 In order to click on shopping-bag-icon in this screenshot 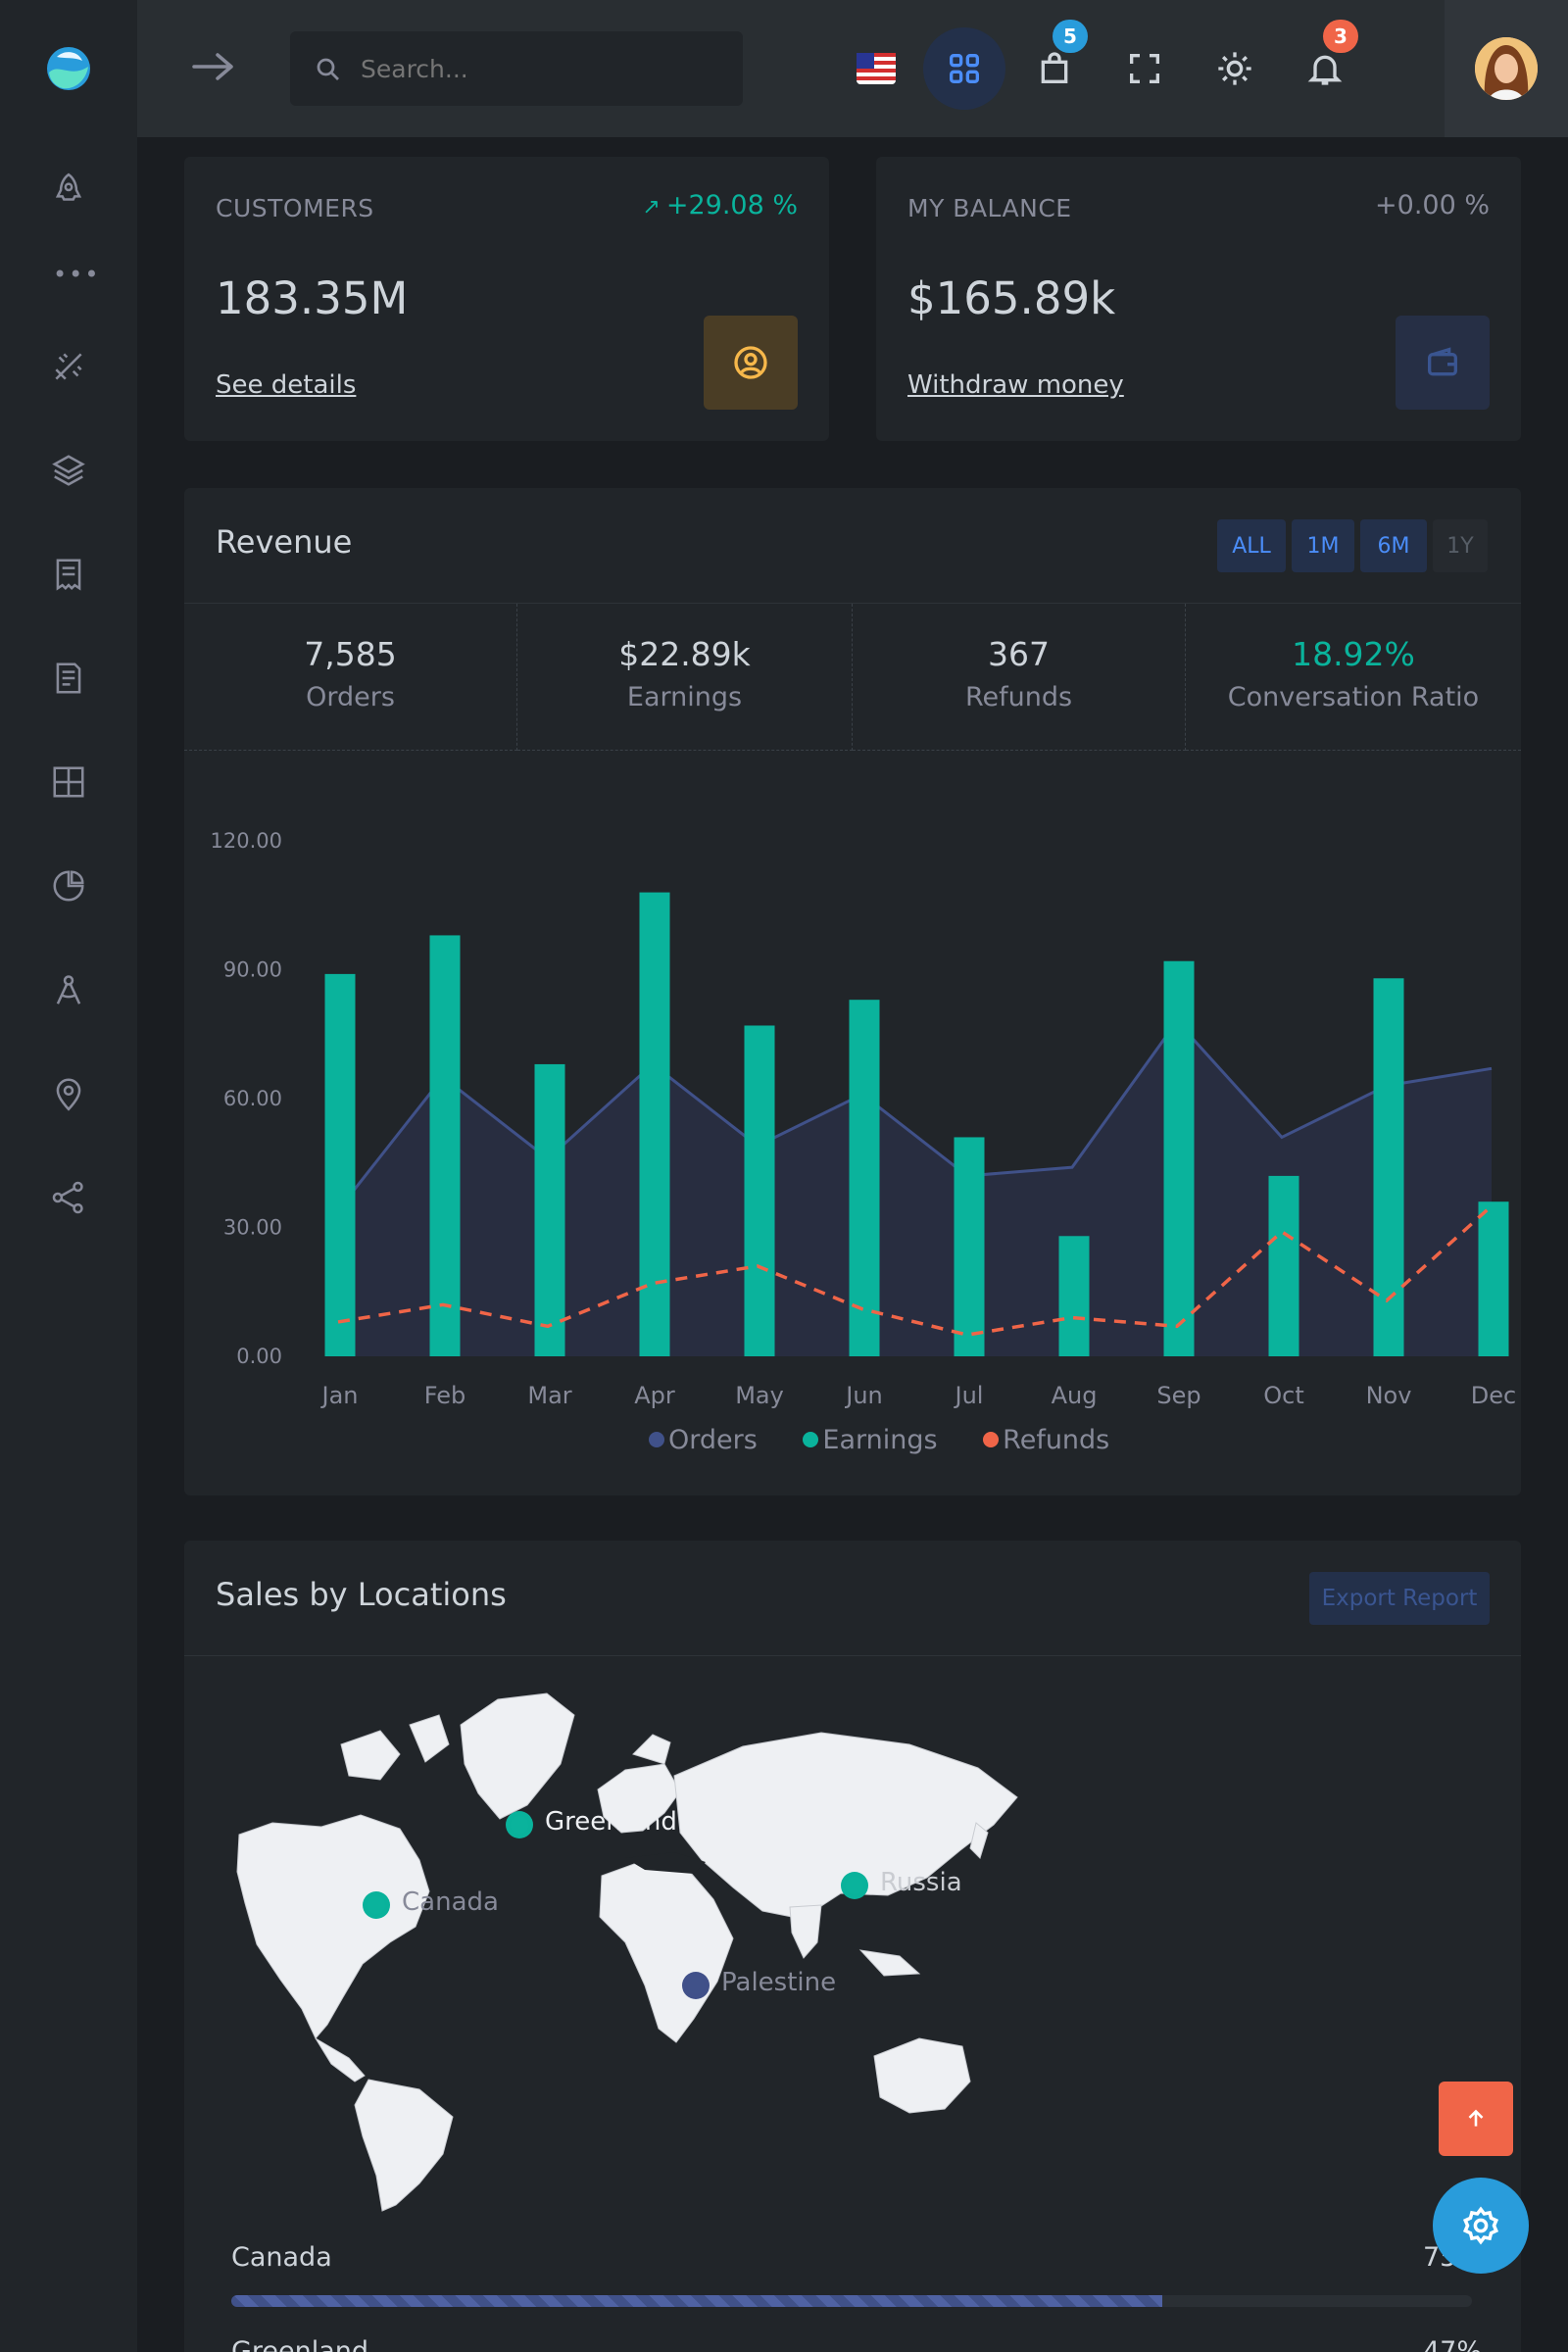, I will do `click(1054, 67)`.